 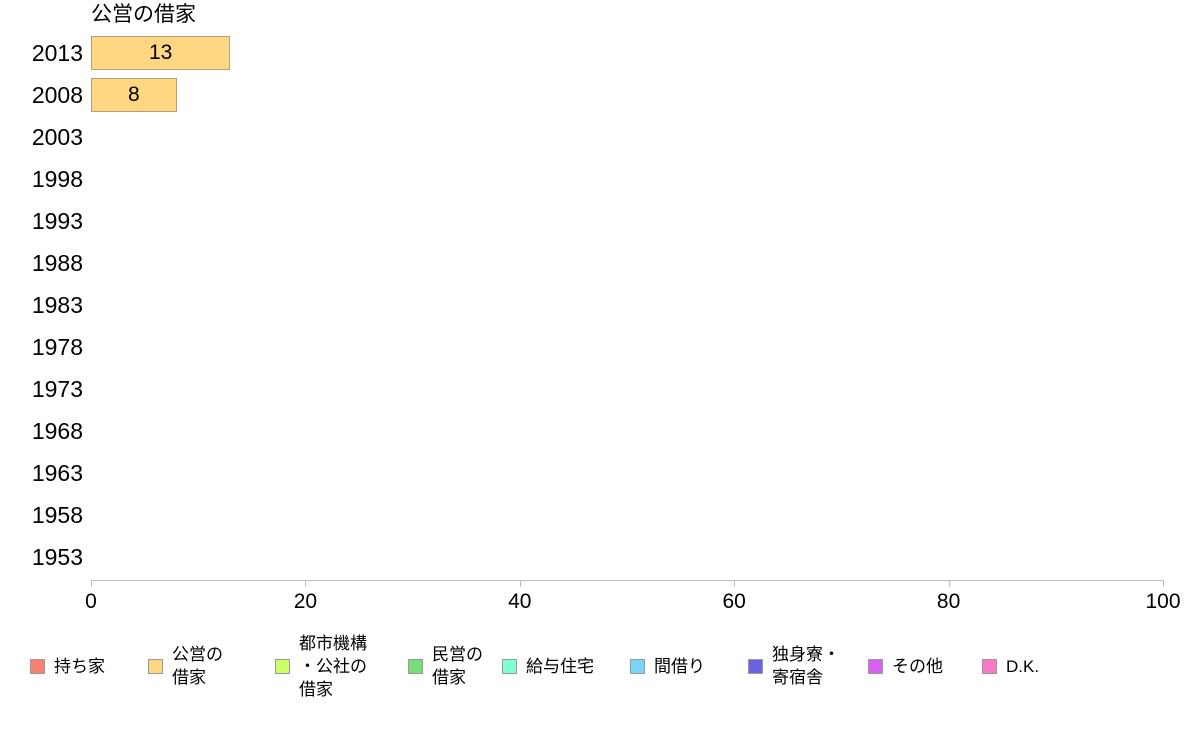 I want to click on legend-label-6: 独身寮・ 寄宿舎, so click(x=806, y=666).